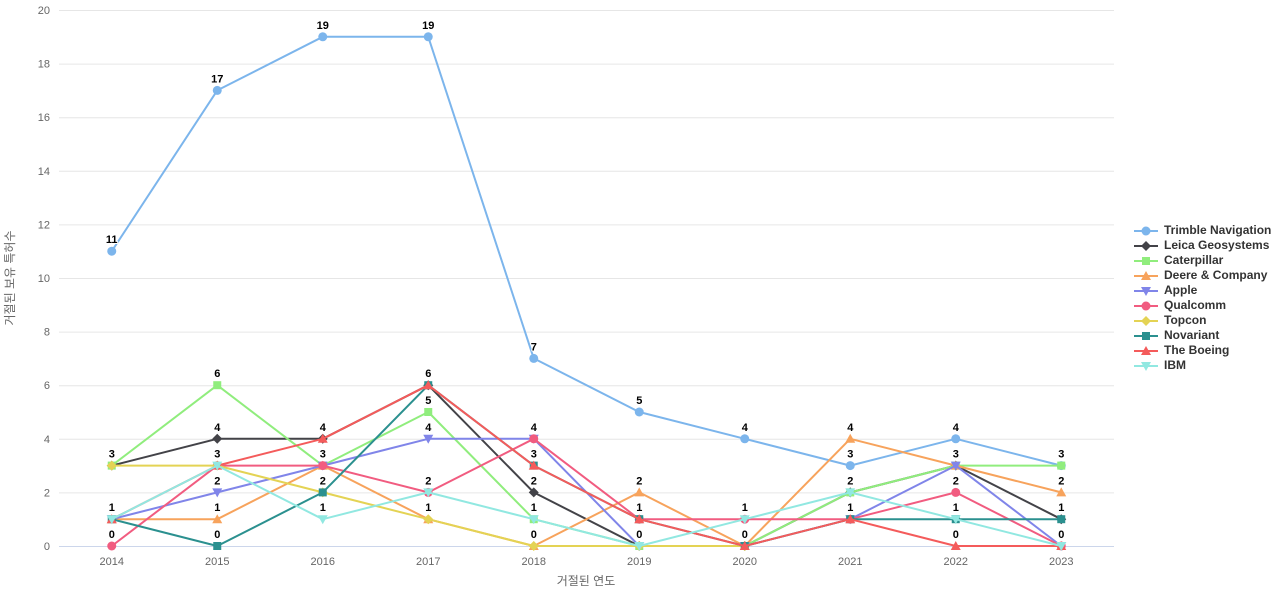 This screenshot has height=600, width=1280. I want to click on legend-item-leica-geosystems: Leica Geosystems, so click(1202, 245).